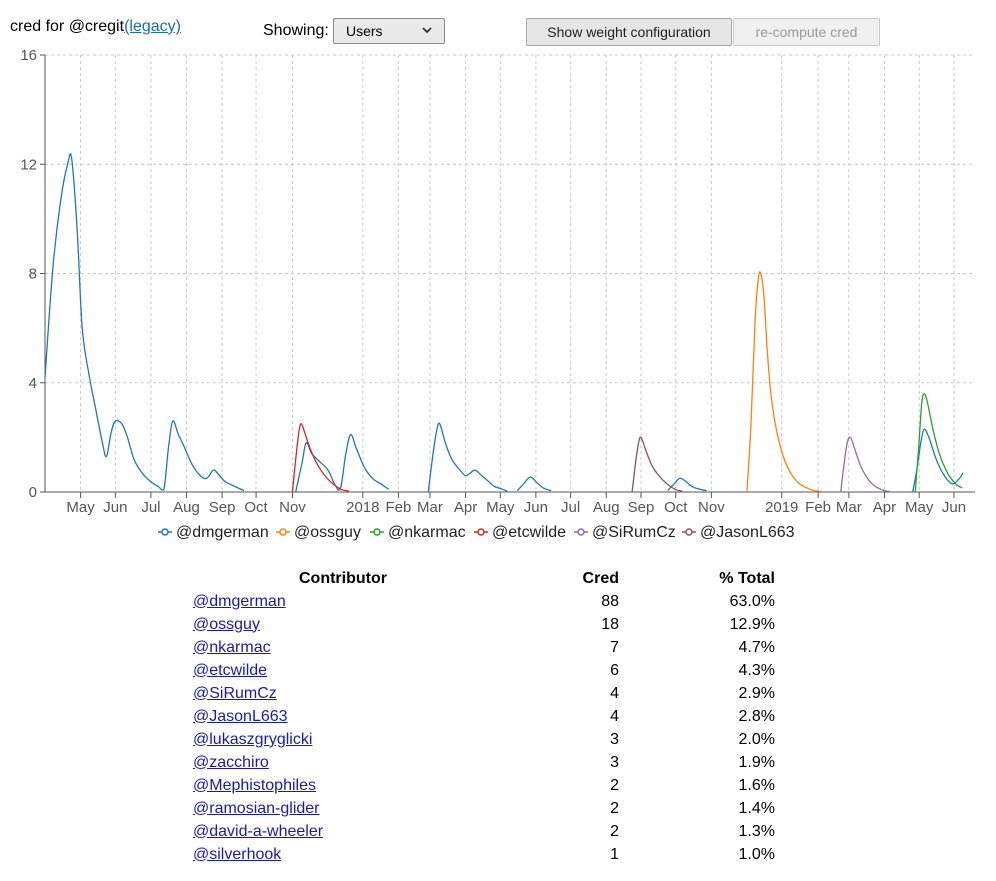  I want to click on table-row: @lukaszgryglicki 3 2.0%, so click(484, 739).